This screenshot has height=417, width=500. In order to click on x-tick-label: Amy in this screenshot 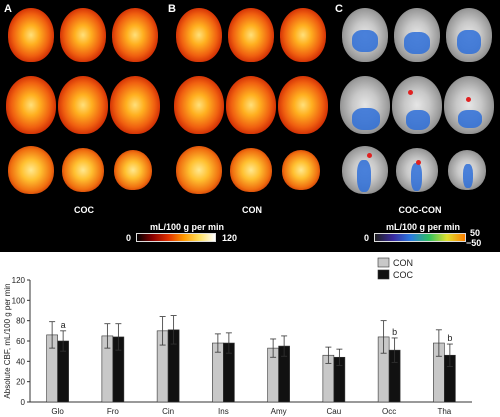, I will do `click(279, 411)`.